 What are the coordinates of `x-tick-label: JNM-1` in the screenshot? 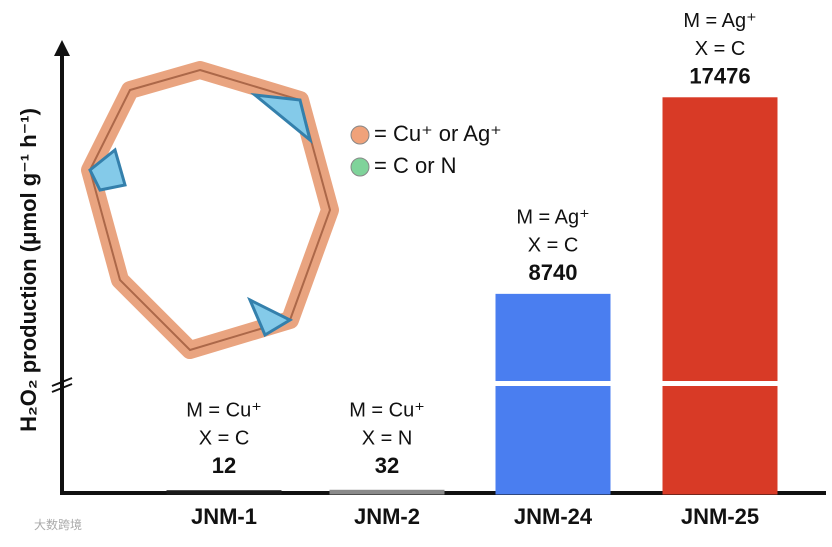 It's located at (224, 516).